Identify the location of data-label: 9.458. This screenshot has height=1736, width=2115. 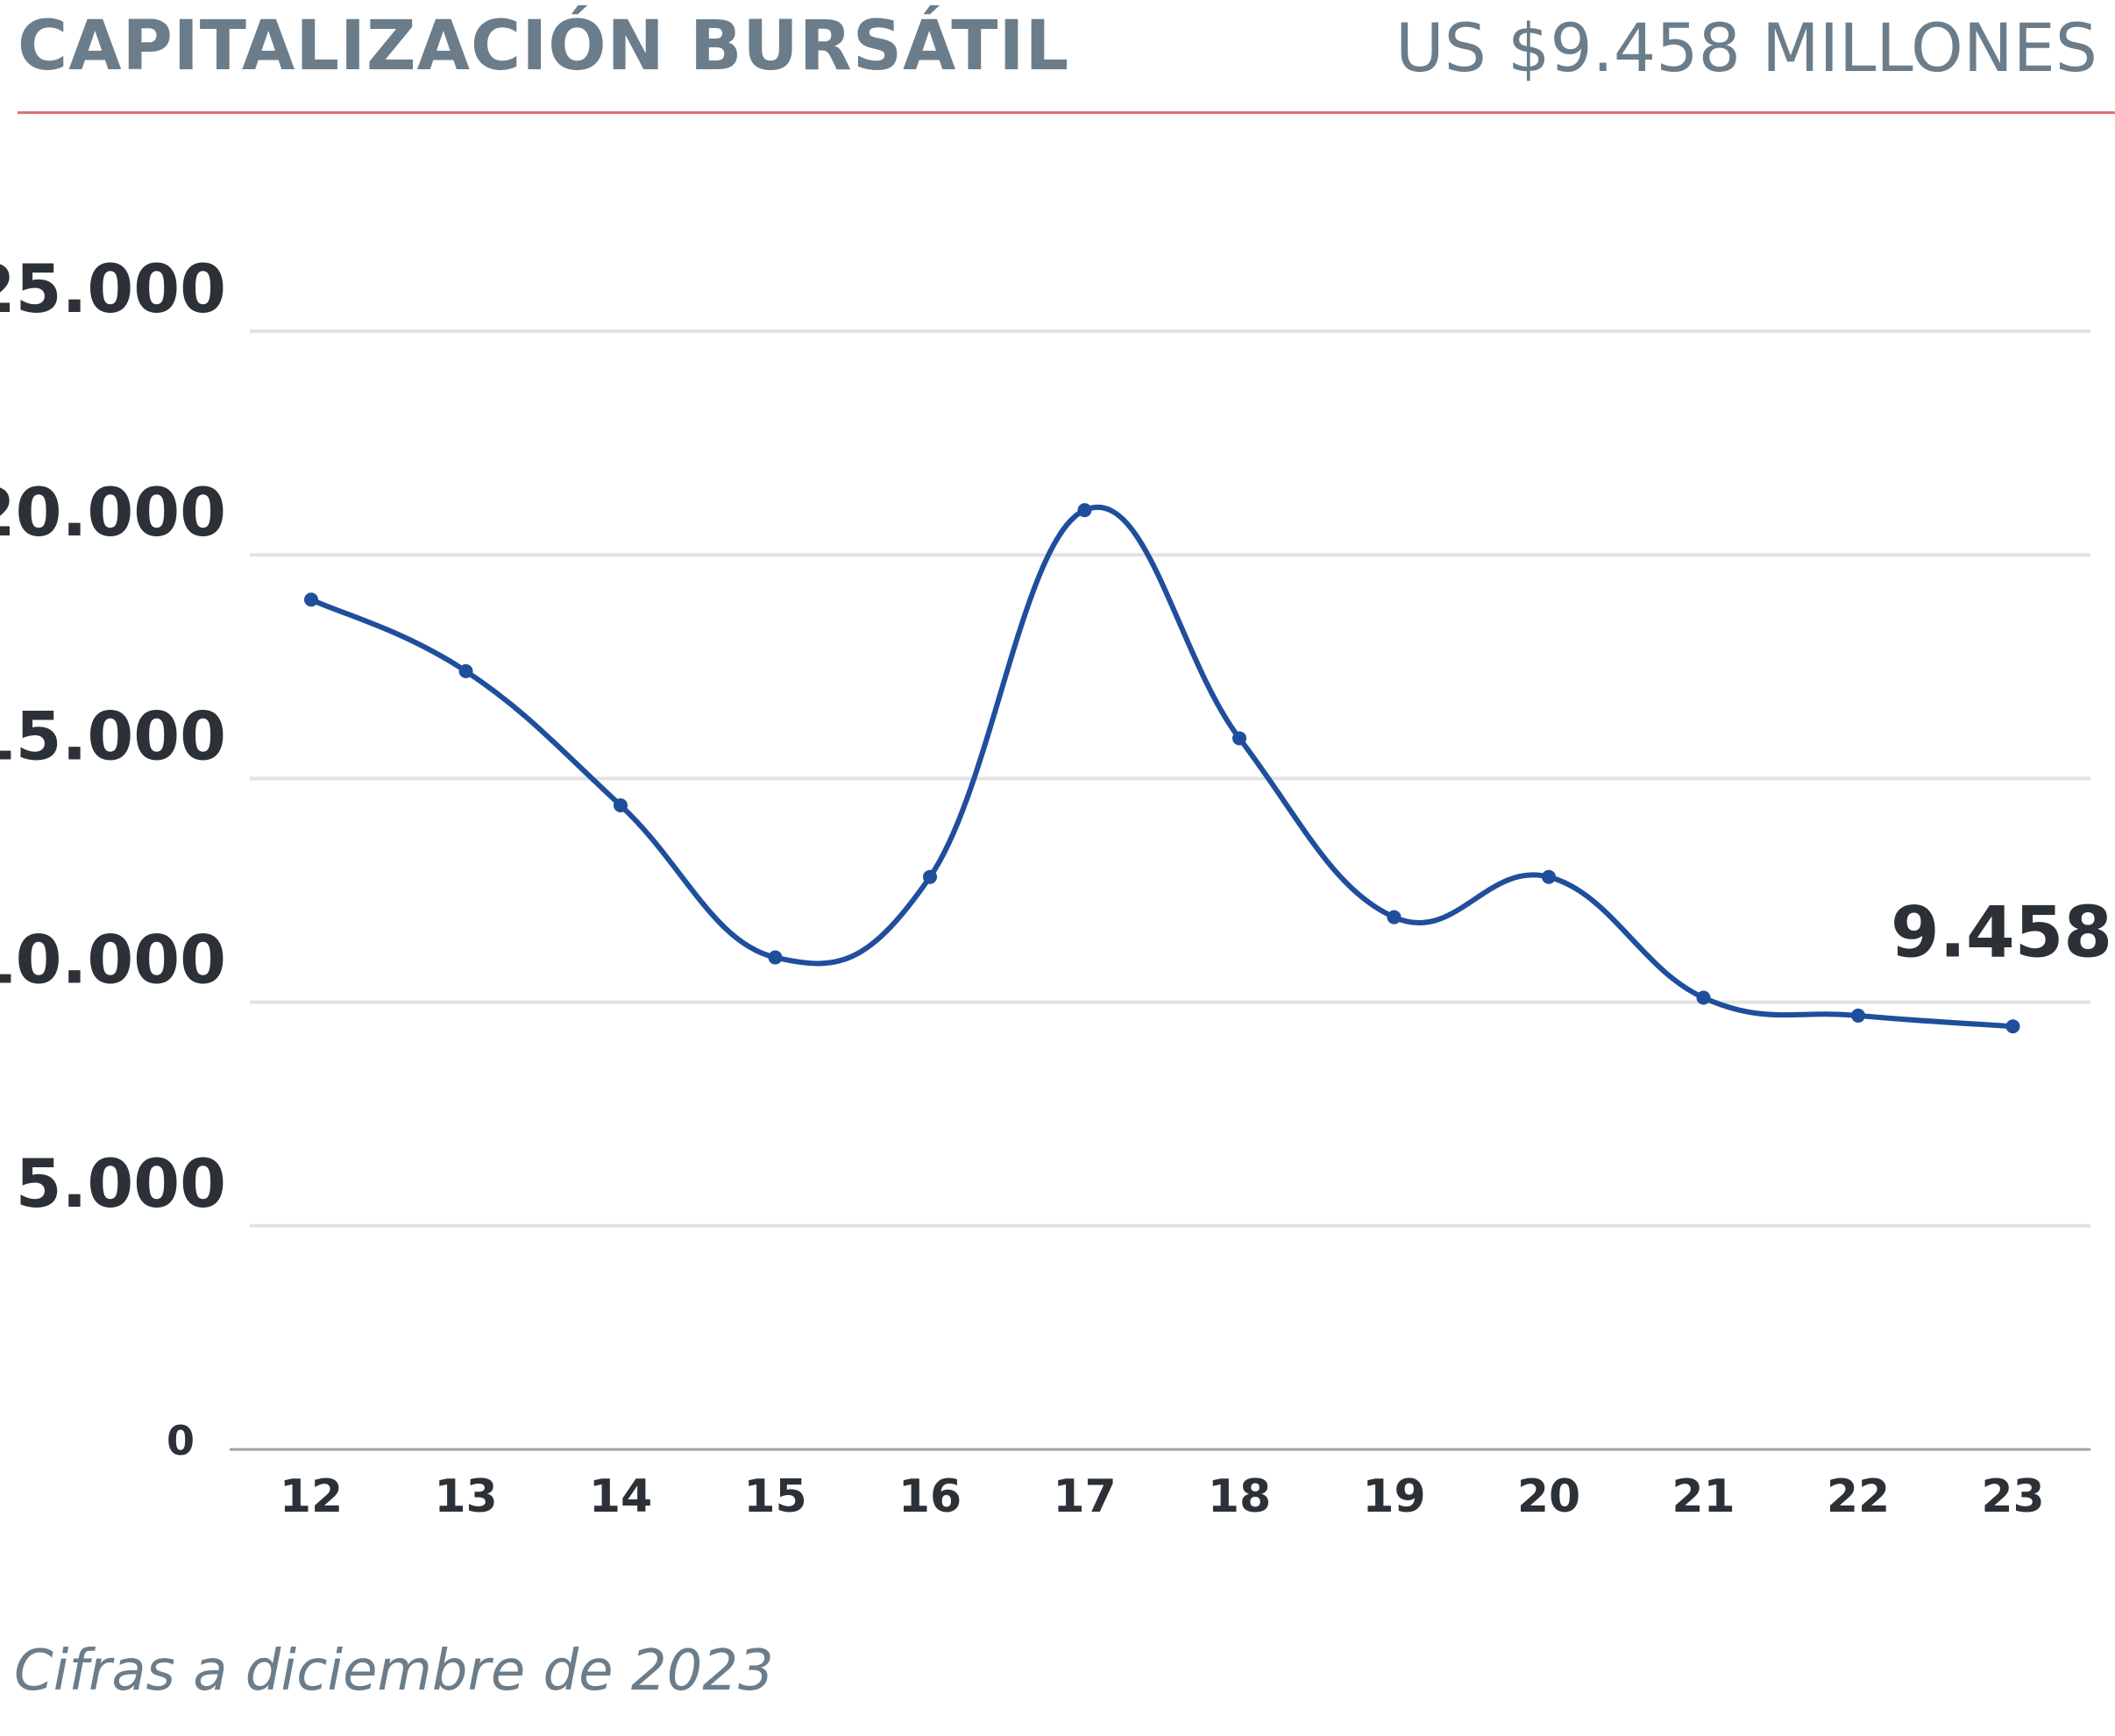
(2001, 932).